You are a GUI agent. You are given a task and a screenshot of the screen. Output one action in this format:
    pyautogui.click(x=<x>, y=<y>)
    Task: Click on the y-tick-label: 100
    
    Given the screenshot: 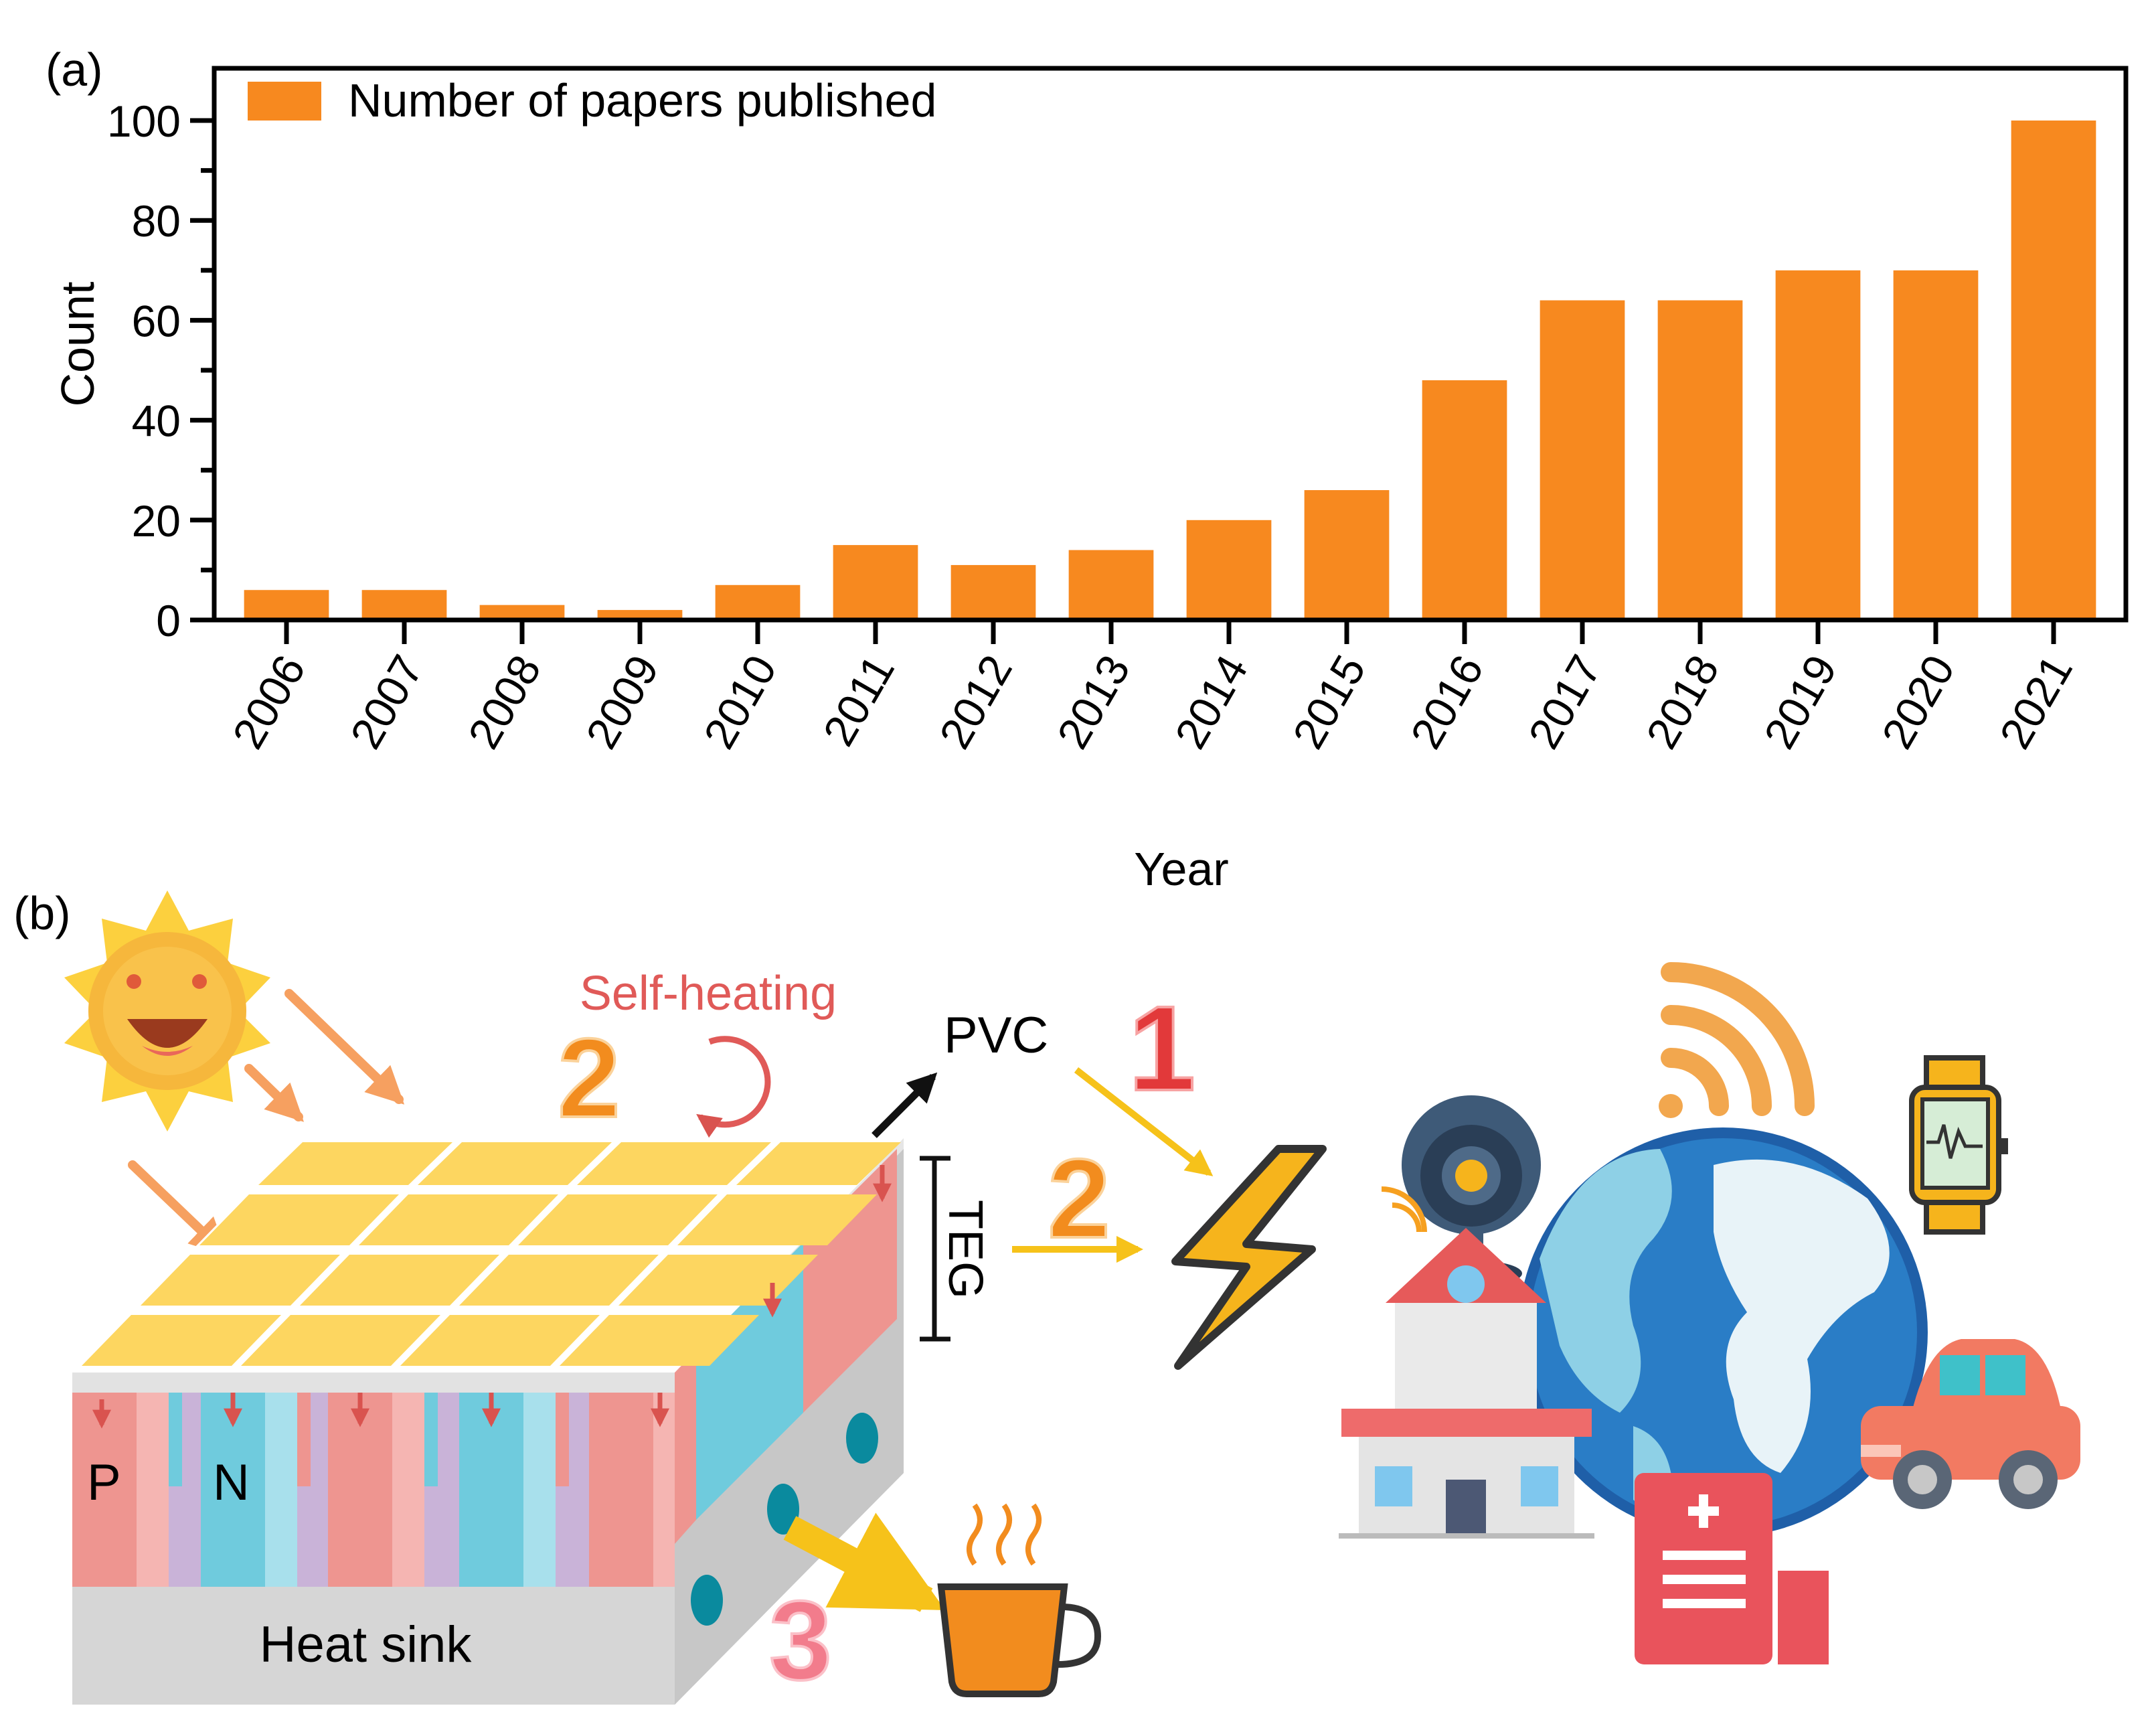 What is the action you would take?
    pyautogui.click(x=144, y=121)
    